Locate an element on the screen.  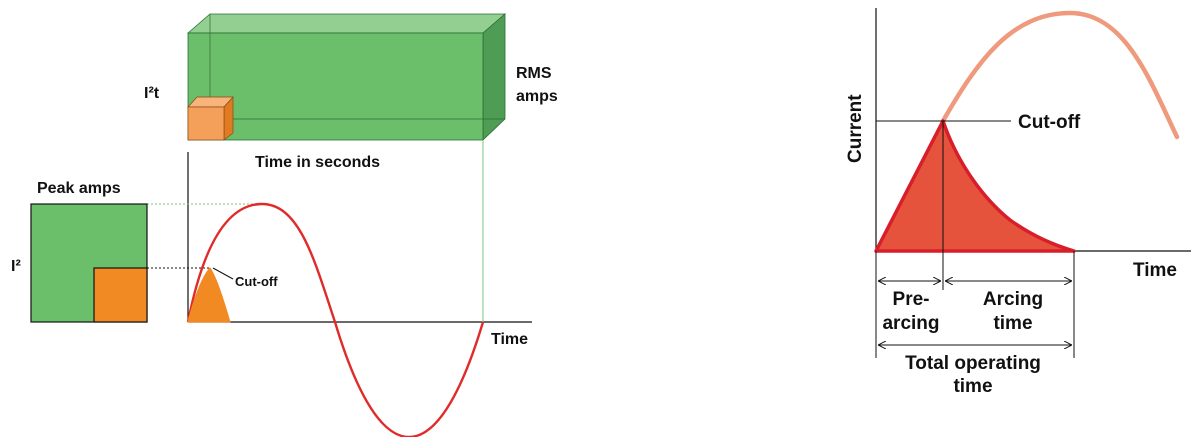
left-cutoff-label: Cut-off is located at coordinates (256, 281).